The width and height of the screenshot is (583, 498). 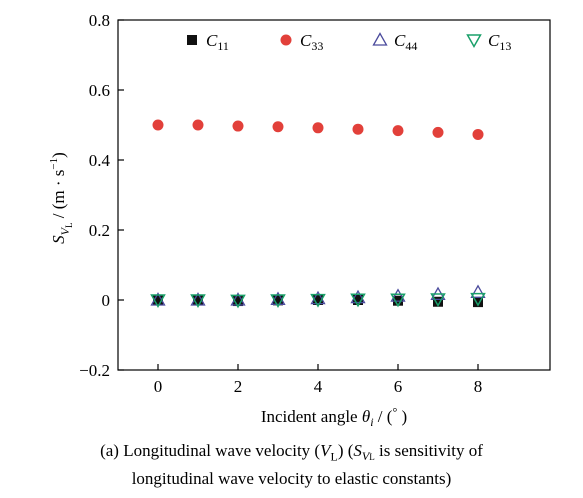 What do you see at coordinates (61, 198) in the screenshot?
I see `y-axis-title: SVL / (m · s−1)` at bounding box center [61, 198].